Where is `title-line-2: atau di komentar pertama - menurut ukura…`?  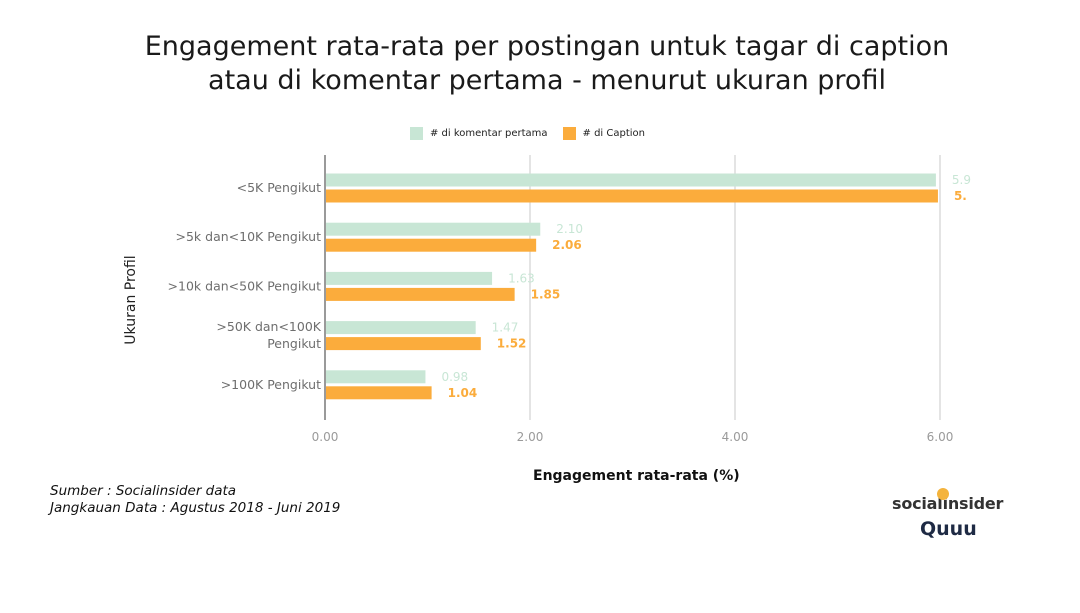 title-line-2: atau di komentar pertama - menurut ukura… is located at coordinates (547, 80).